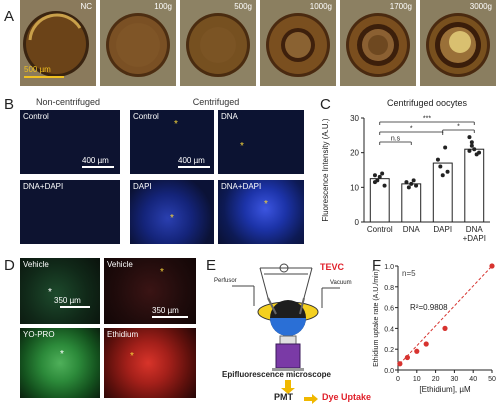  What do you see at coordinates (243, 6) in the screenshot?
I see `oocyte-label: 500g` at bounding box center [243, 6].